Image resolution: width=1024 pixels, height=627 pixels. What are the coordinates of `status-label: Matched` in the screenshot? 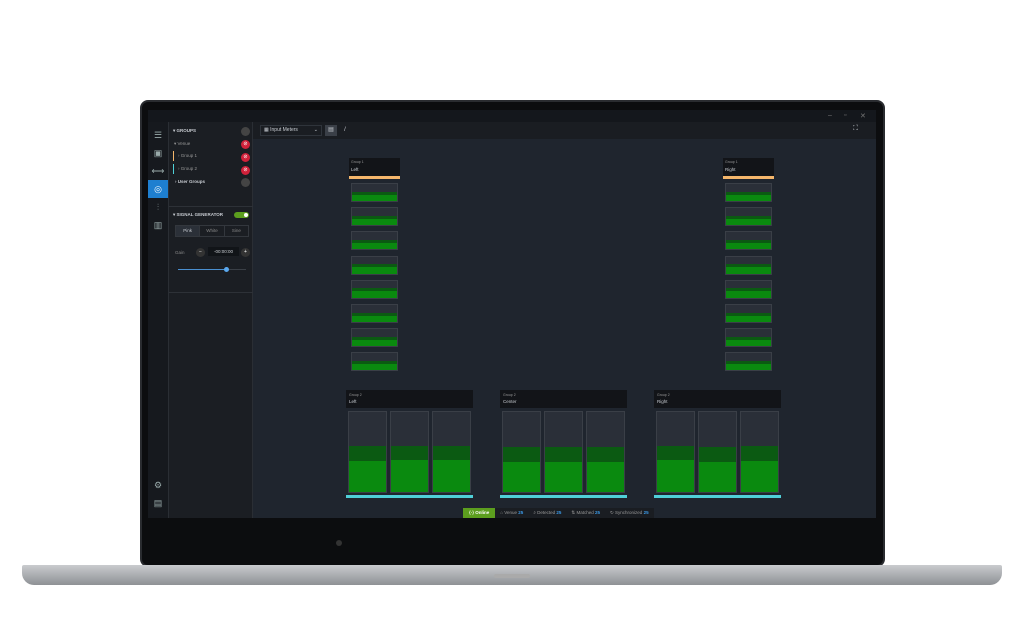 It's located at (585, 512).